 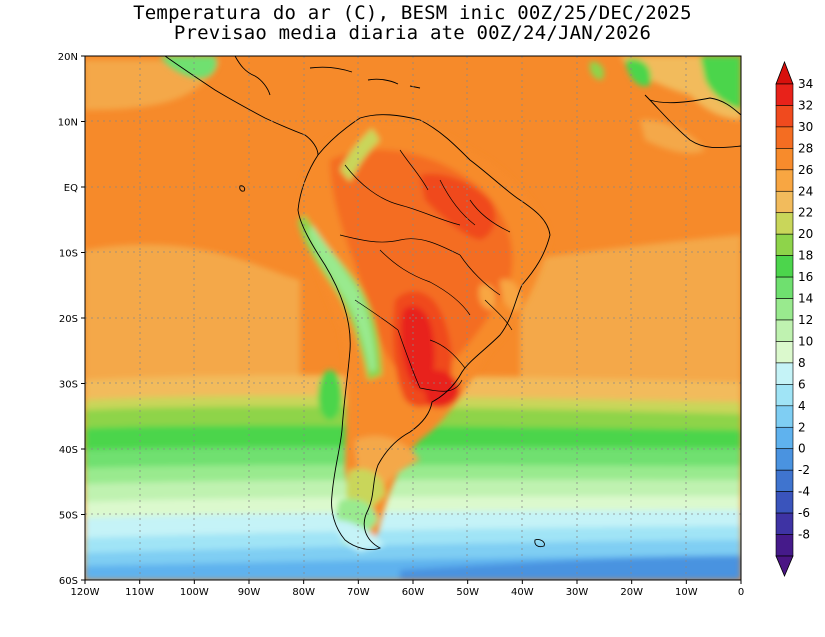 I want to click on colorbar-label: 8, so click(x=802, y=363).